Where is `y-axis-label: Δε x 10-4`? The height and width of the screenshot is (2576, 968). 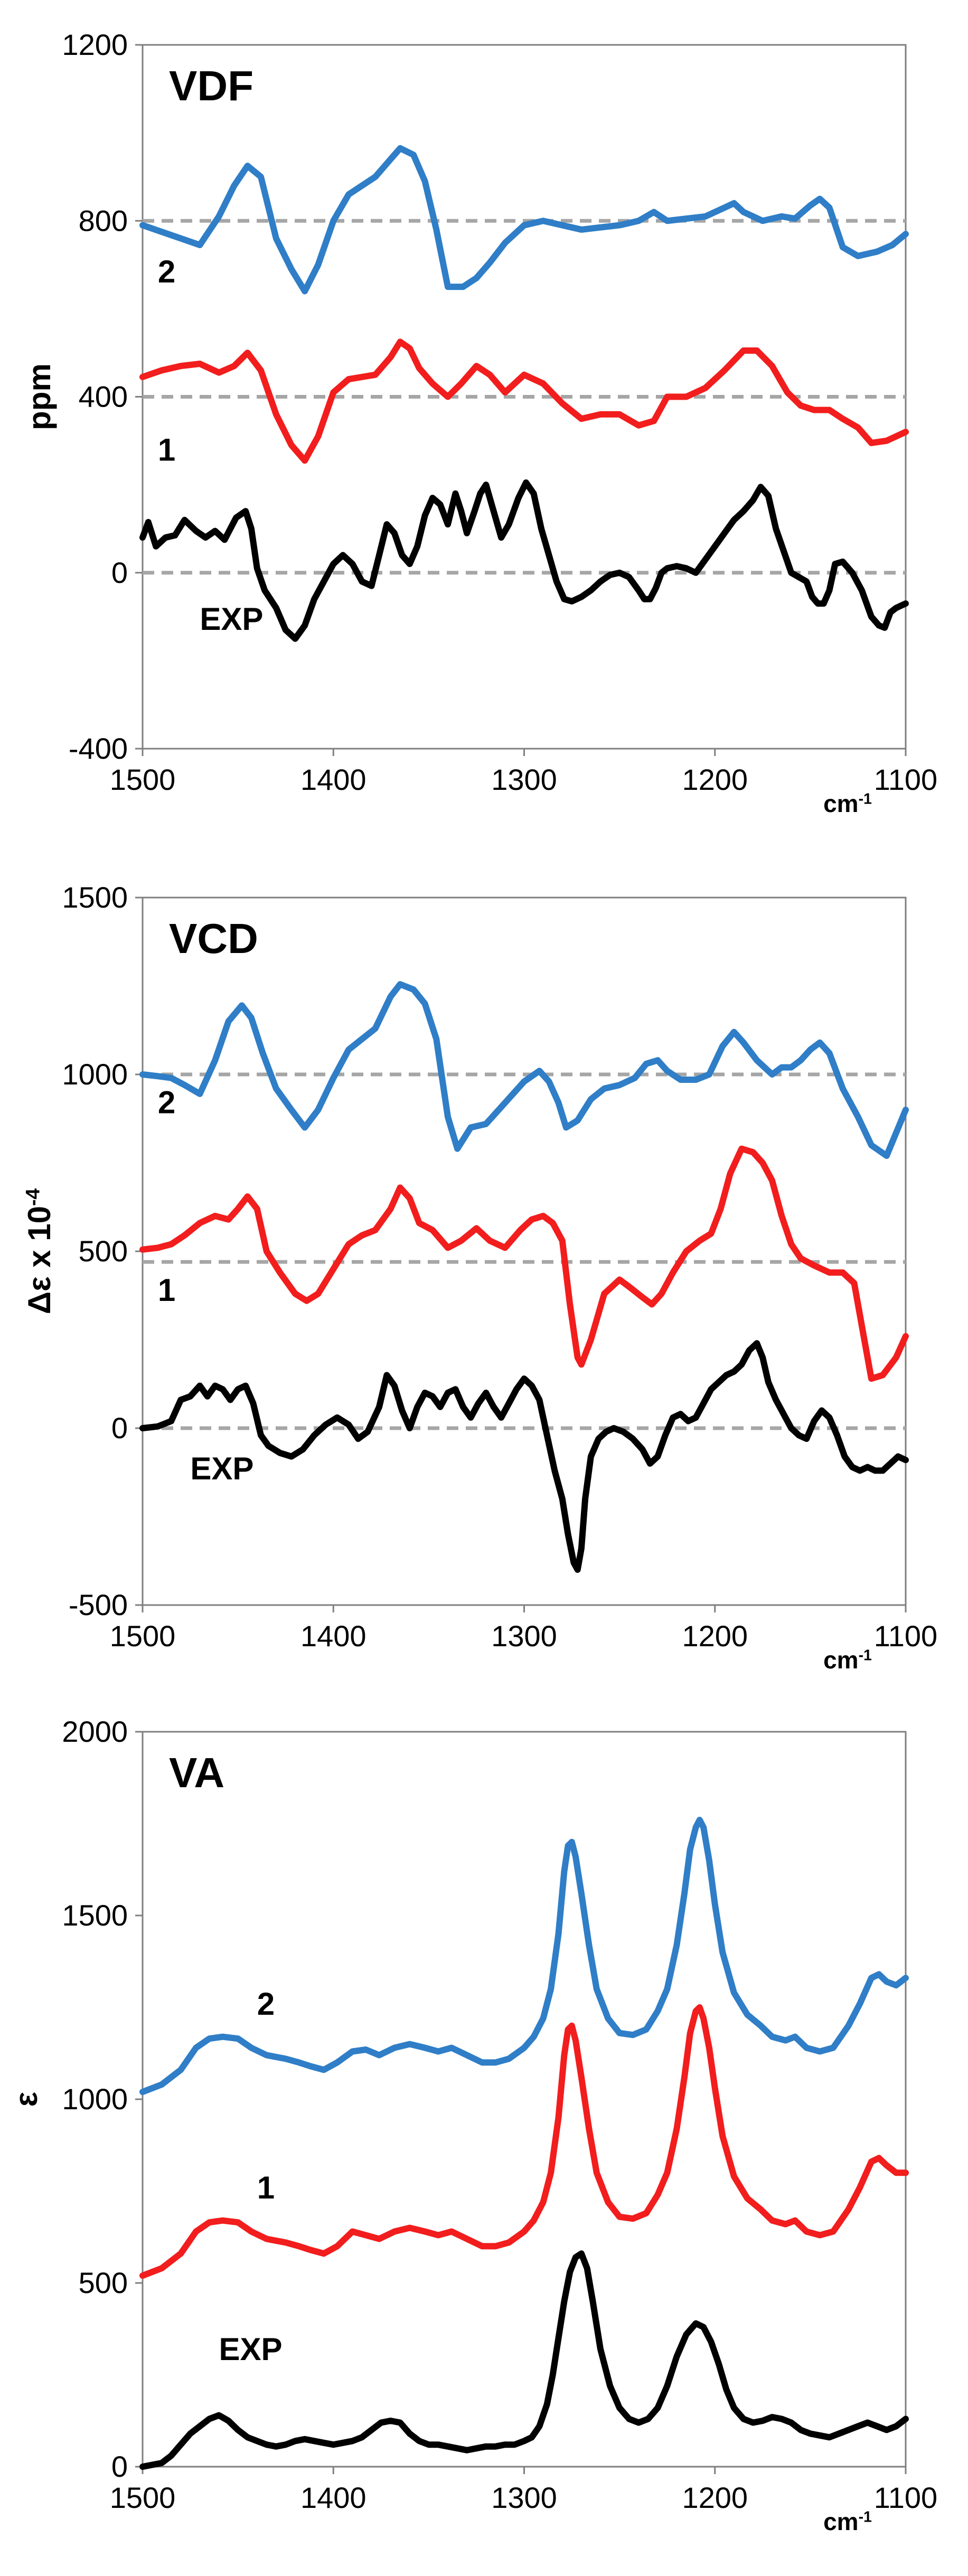 y-axis-label: Δε x 10-4 is located at coordinates (39, 1251).